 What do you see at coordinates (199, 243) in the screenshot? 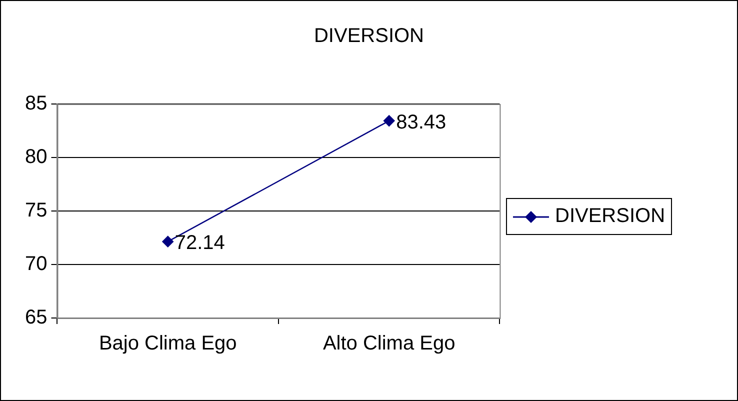
I see `data-label: 72.14` at bounding box center [199, 243].